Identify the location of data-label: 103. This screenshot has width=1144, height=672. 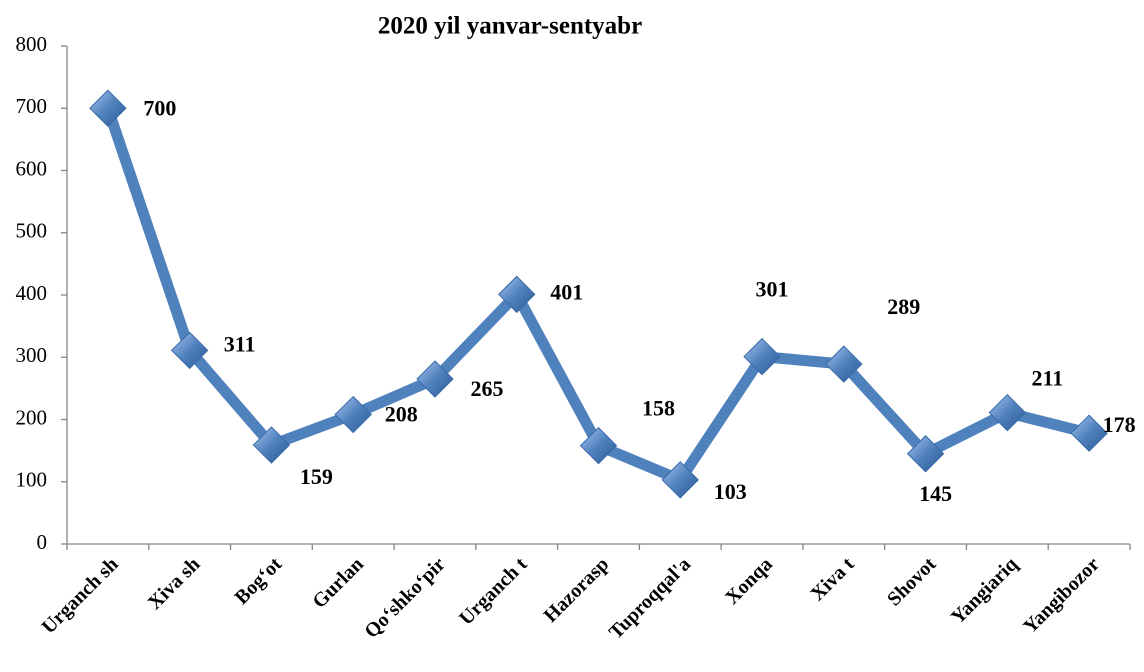
(730, 491).